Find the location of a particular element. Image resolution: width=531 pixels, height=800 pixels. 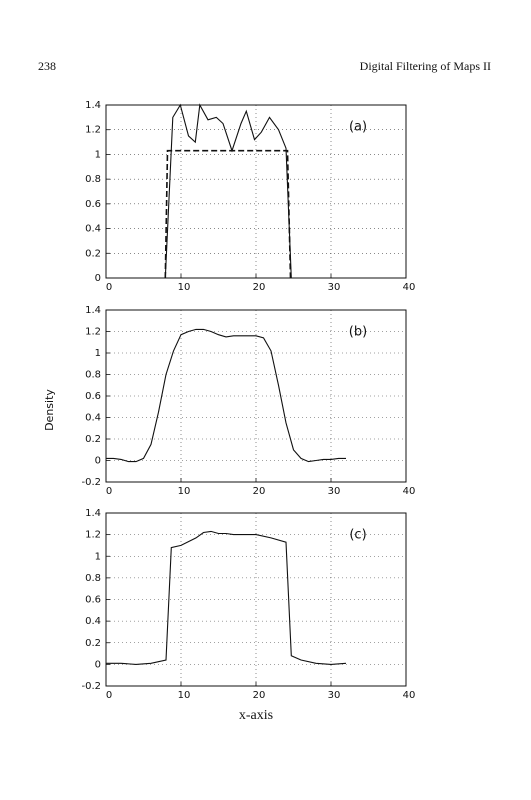

panel-label: (c) is located at coordinates (357, 535).